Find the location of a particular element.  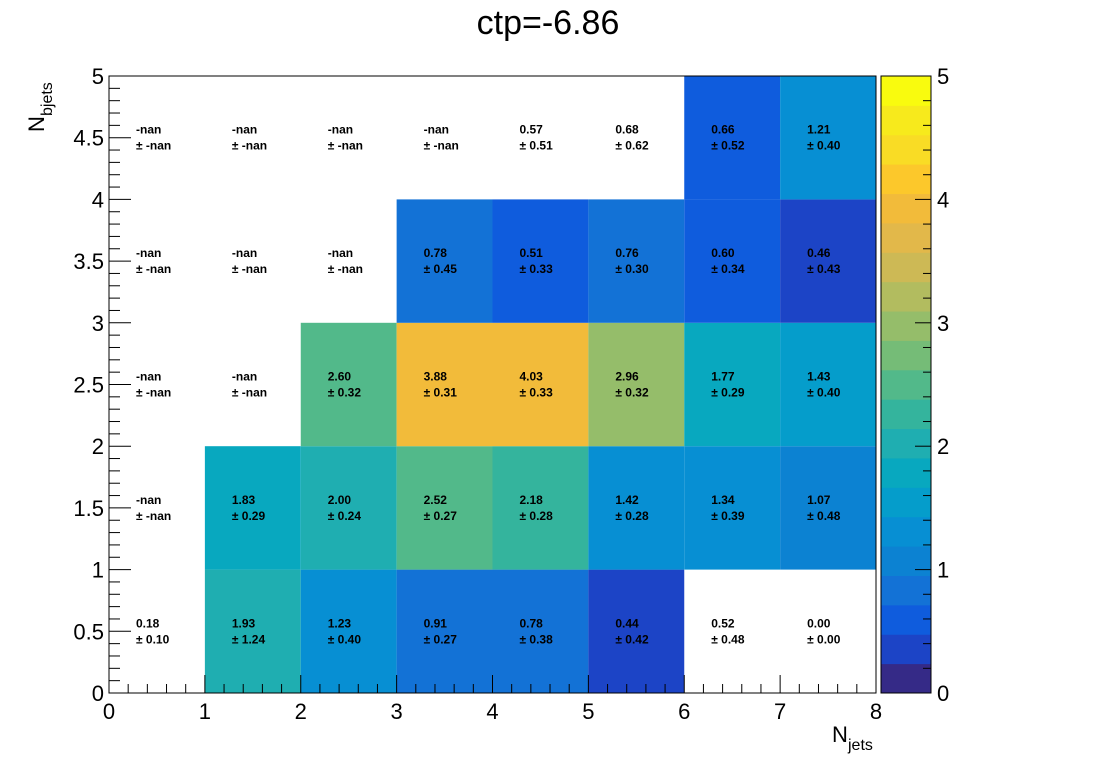

y-tick-label: 3 is located at coordinates (98, 323).